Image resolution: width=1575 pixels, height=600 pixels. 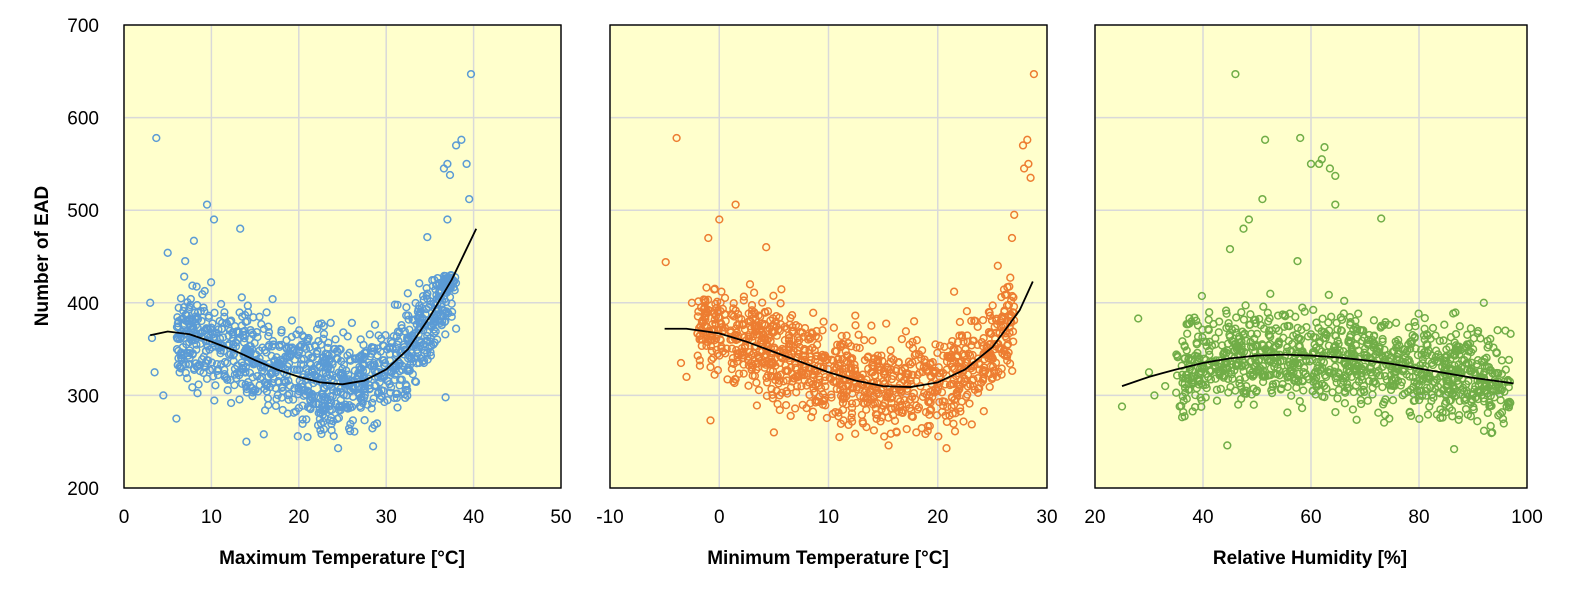 What do you see at coordinates (298, 517) in the screenshot?
I see `x-tick-label: 20` at bounding box center [298, 517].